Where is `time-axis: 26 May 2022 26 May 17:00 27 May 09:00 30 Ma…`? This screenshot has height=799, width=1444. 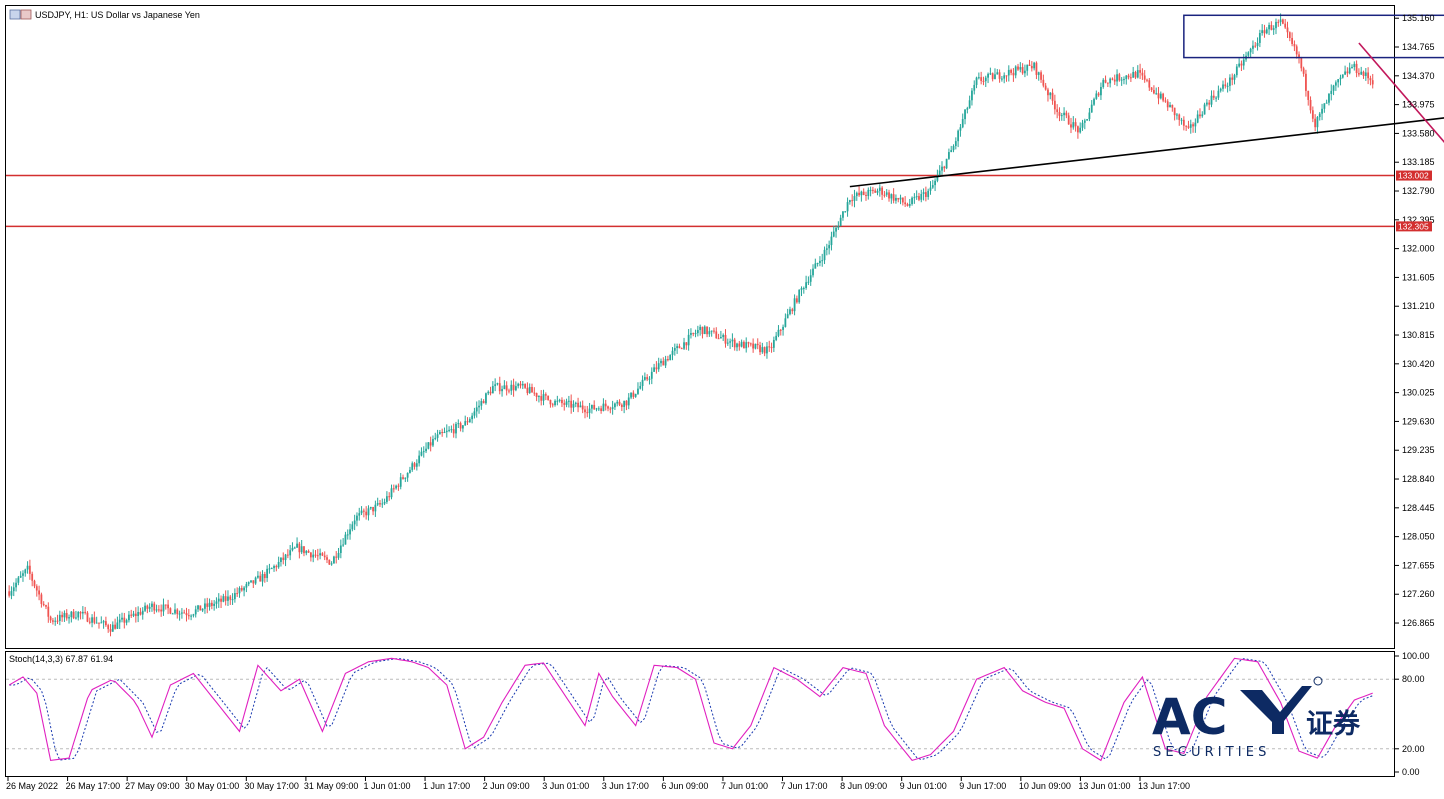 time-axis: 26 May 2022 26 May 17:00 27 May 09:00 30 Ma… is located at coordinates (598, 784).